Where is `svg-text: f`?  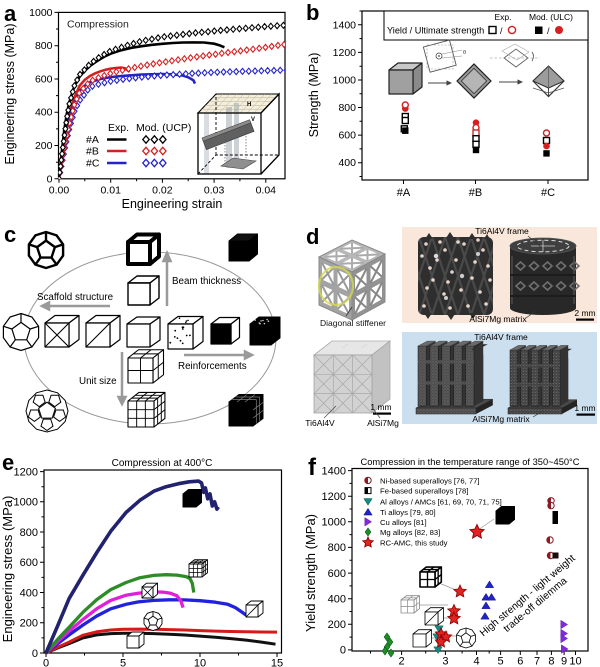 svg-text: f is located at coordinates (312, 467).